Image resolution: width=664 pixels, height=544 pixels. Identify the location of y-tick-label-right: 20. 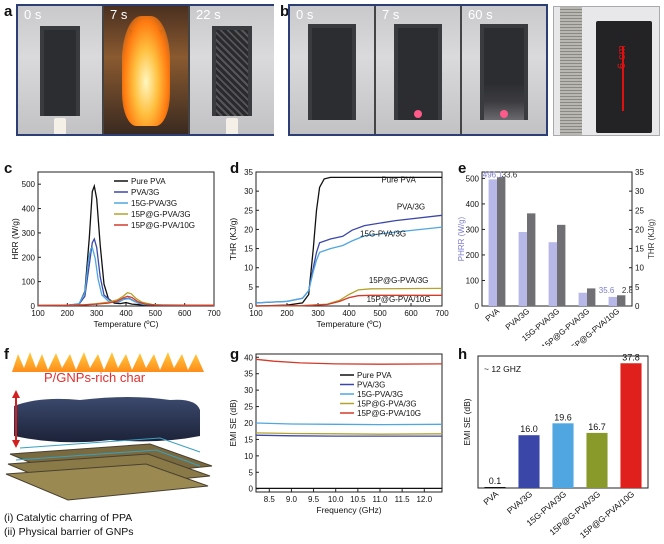
(639, 229).